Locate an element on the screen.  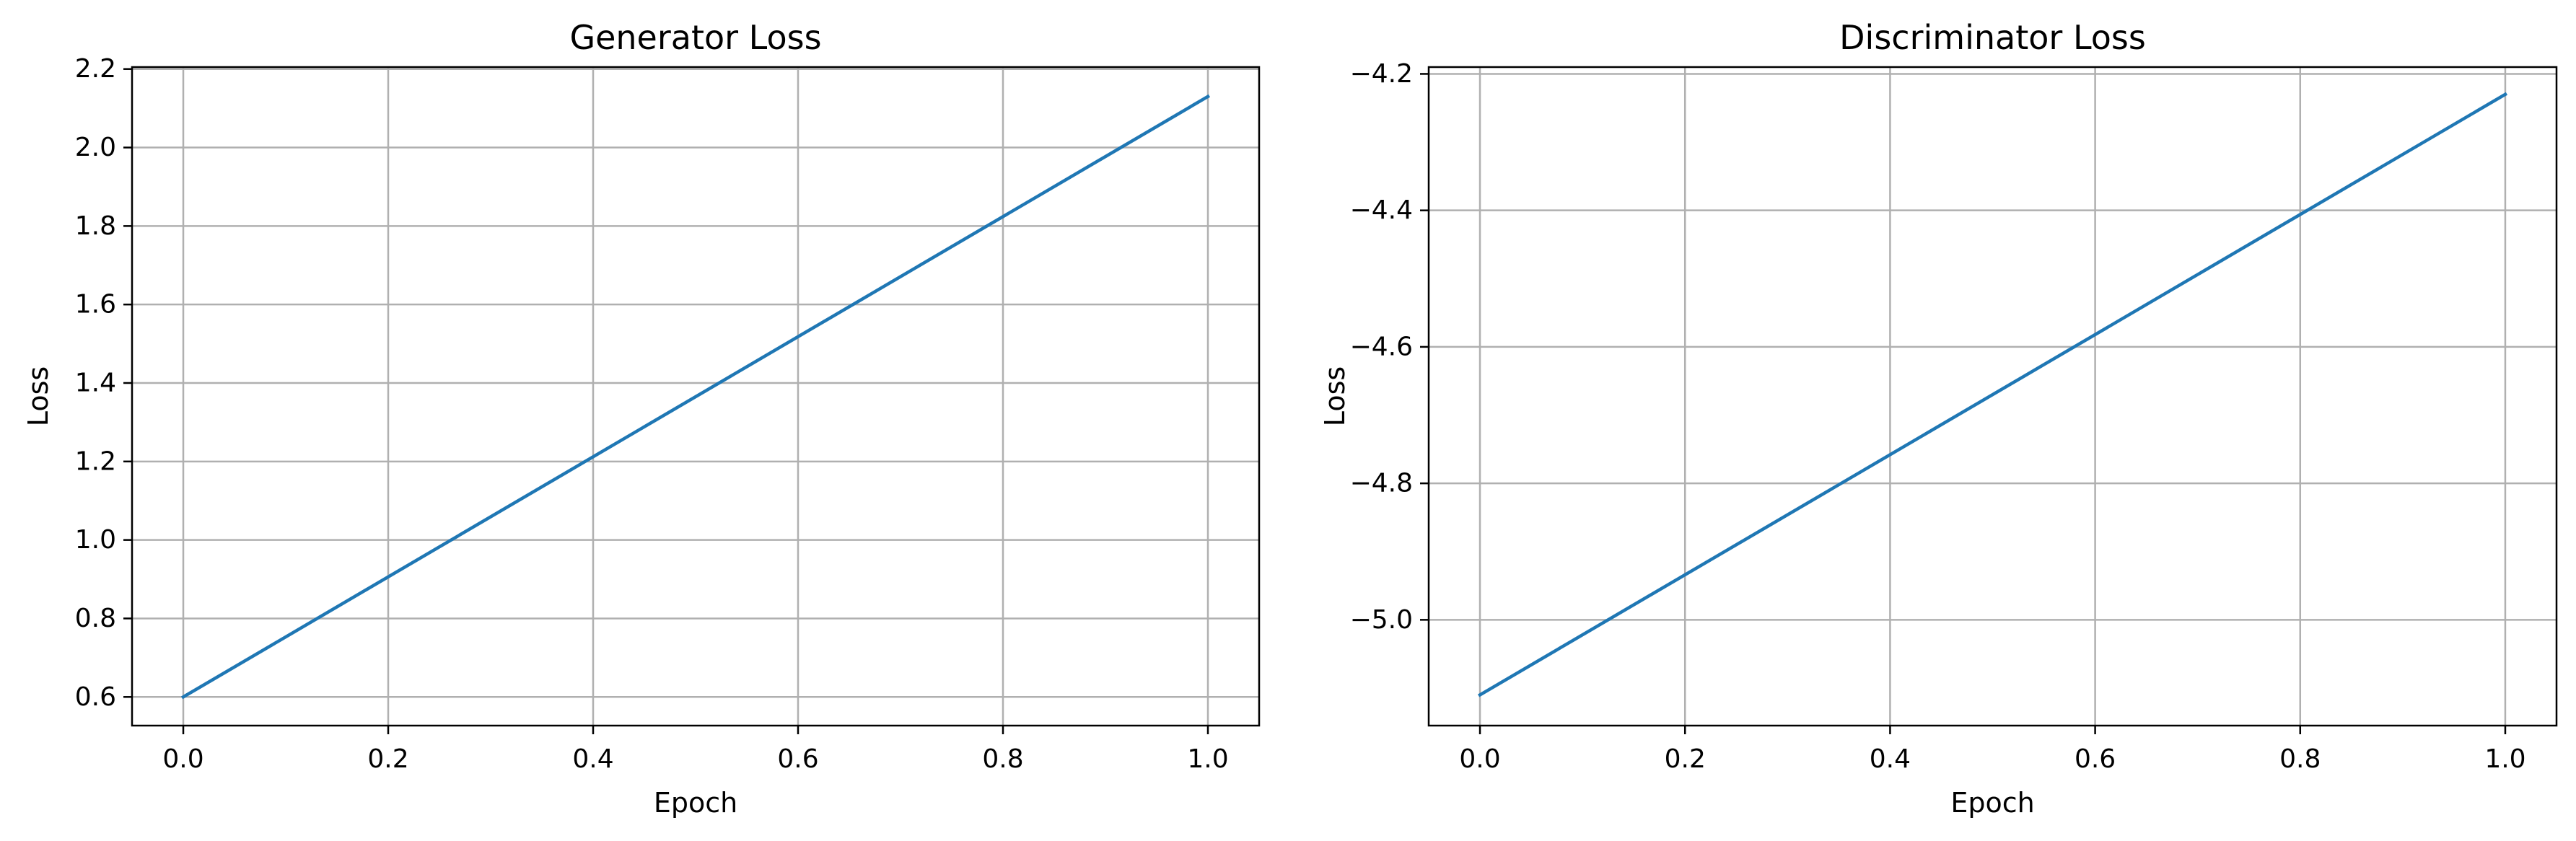
chart-title: Discriminator Loss is located at coordinates (1993, 37).